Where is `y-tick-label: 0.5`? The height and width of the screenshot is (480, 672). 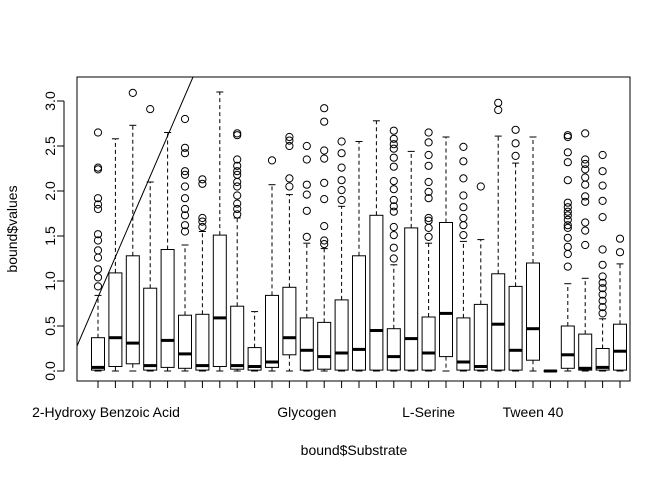 y-tick-label: 0.5 is located at coordinates (50, 326).